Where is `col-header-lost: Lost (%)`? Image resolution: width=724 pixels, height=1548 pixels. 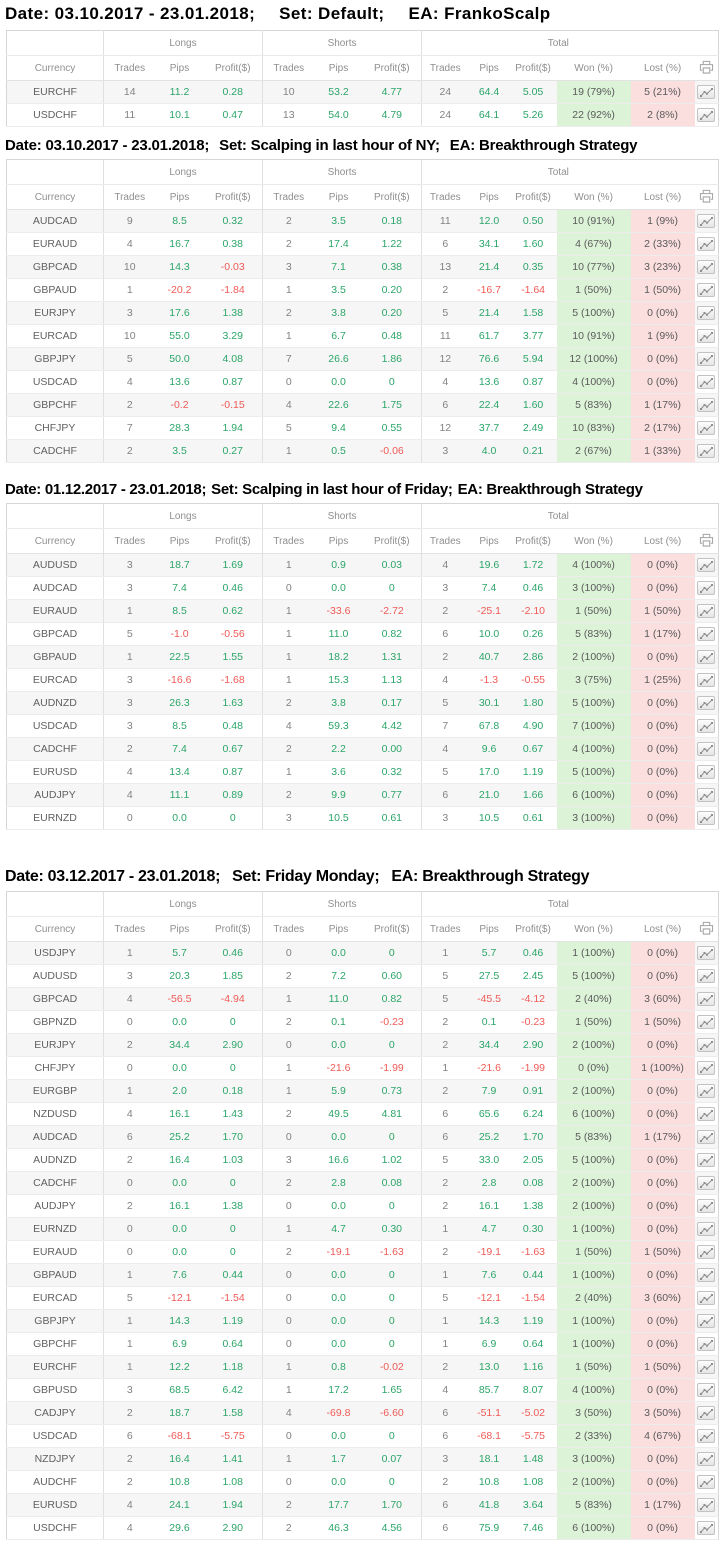
col-header-lost: Lost (%) is located at coordinates (662, 929).